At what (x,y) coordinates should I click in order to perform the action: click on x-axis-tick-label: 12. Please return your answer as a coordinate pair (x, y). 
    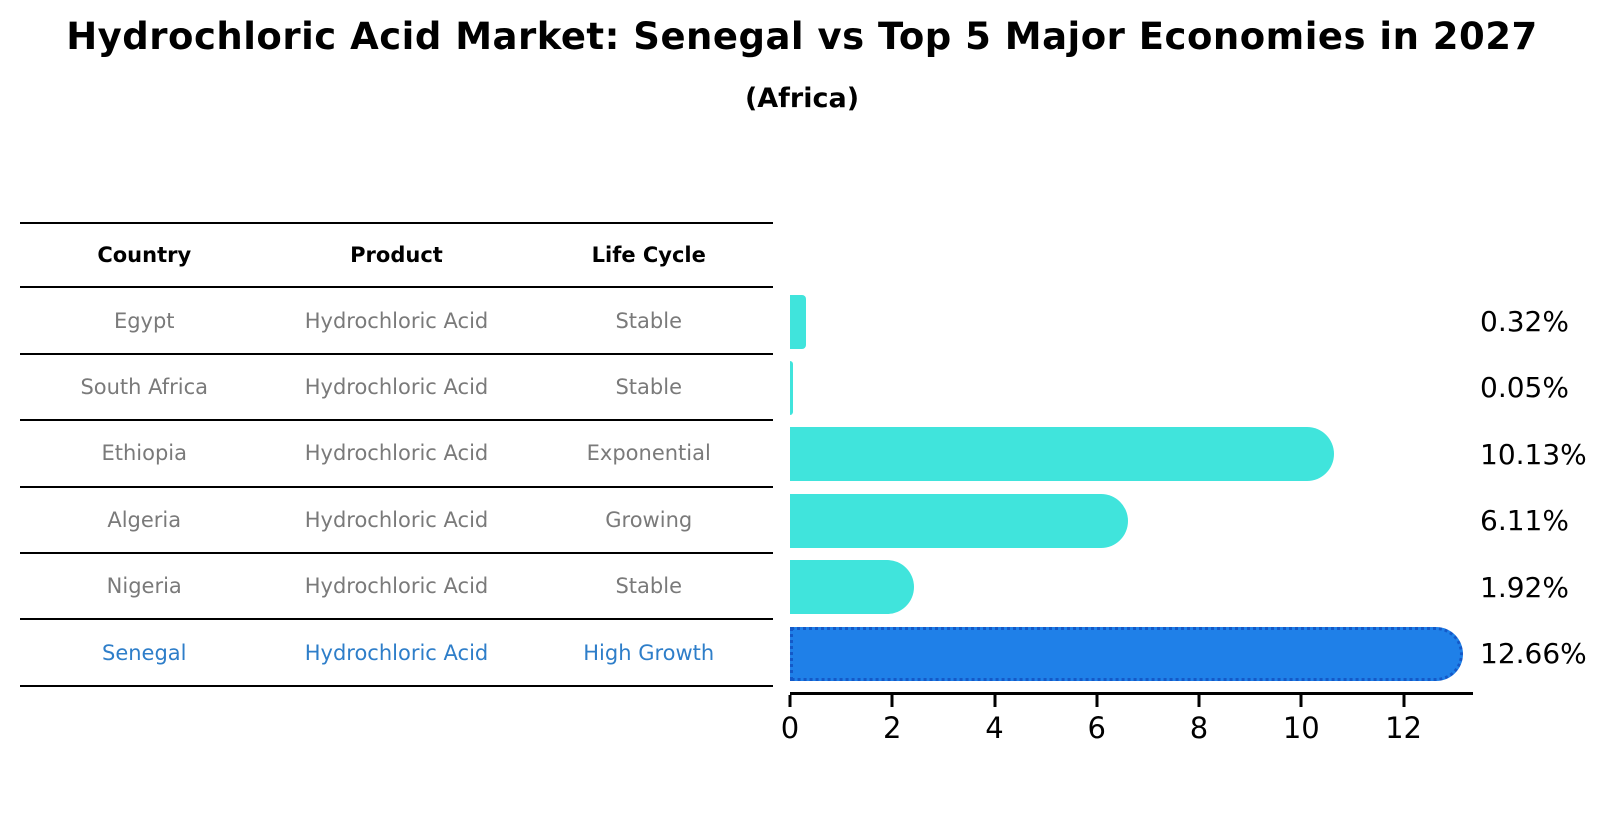
    Looking at the image, I should click on (1403, 727).